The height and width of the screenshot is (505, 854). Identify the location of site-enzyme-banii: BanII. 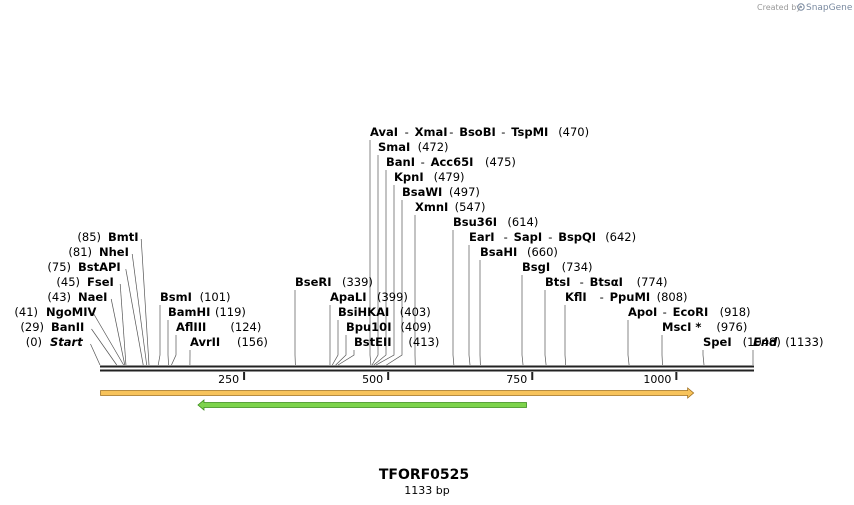
(67, 327).